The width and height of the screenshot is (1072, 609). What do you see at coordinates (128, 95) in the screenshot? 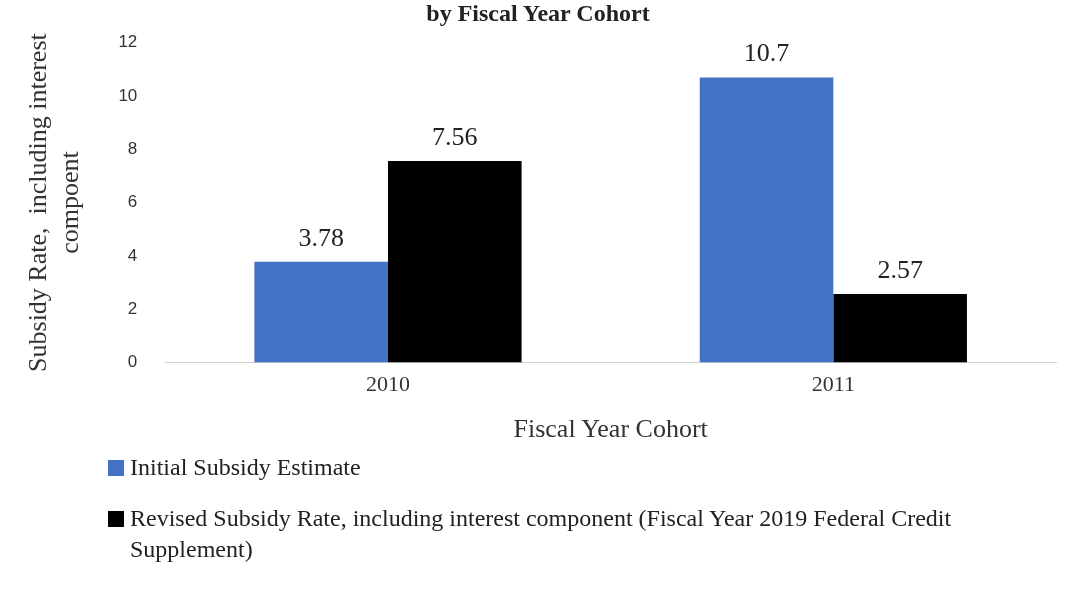
I see `y-tick-label: 10` at bounding box center [128, 95].